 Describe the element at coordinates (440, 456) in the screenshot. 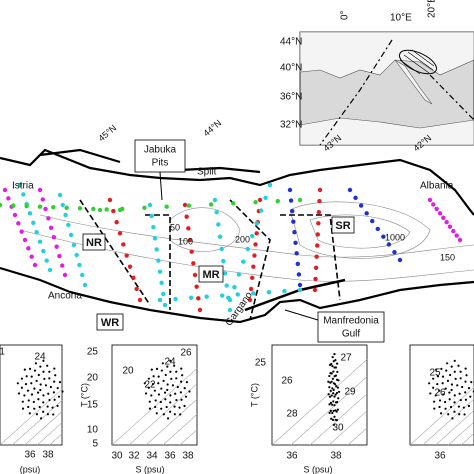

I see `x-tick-label: 36` at that location.